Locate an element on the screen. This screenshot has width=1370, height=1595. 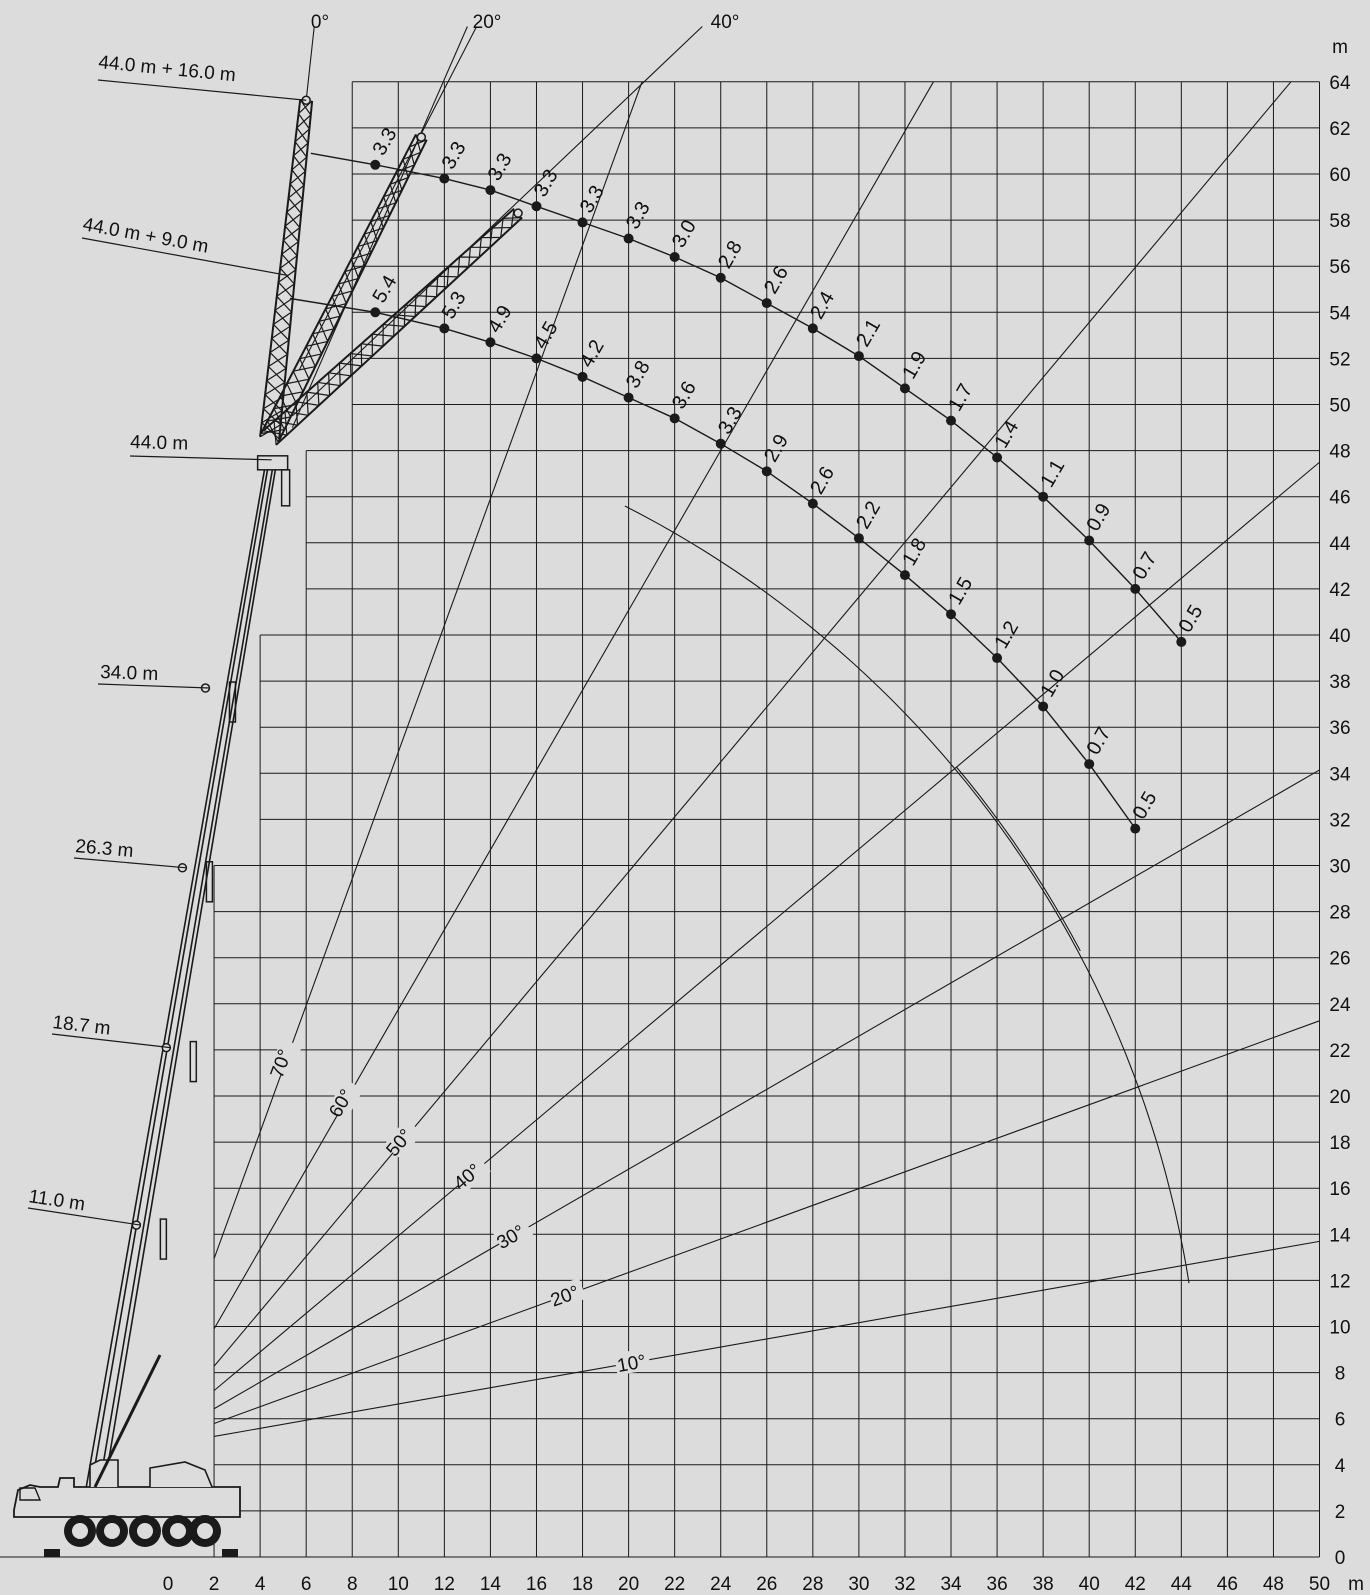
x-tick-label: 4 is located at coordinates (260, 1584).